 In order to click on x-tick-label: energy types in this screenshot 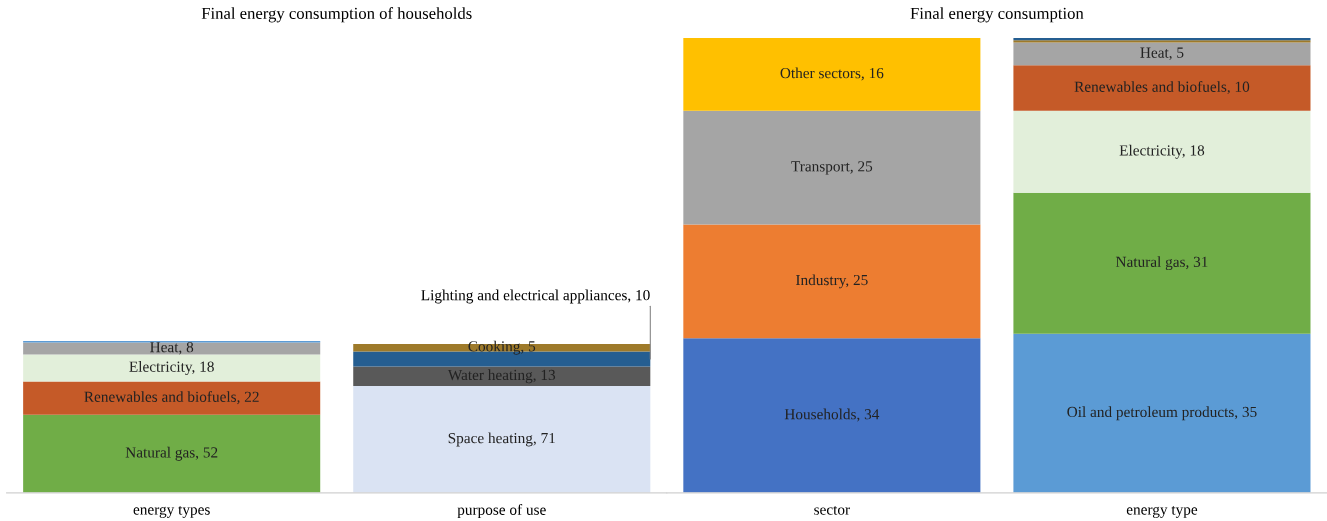, I will do `click(171, 511)`.